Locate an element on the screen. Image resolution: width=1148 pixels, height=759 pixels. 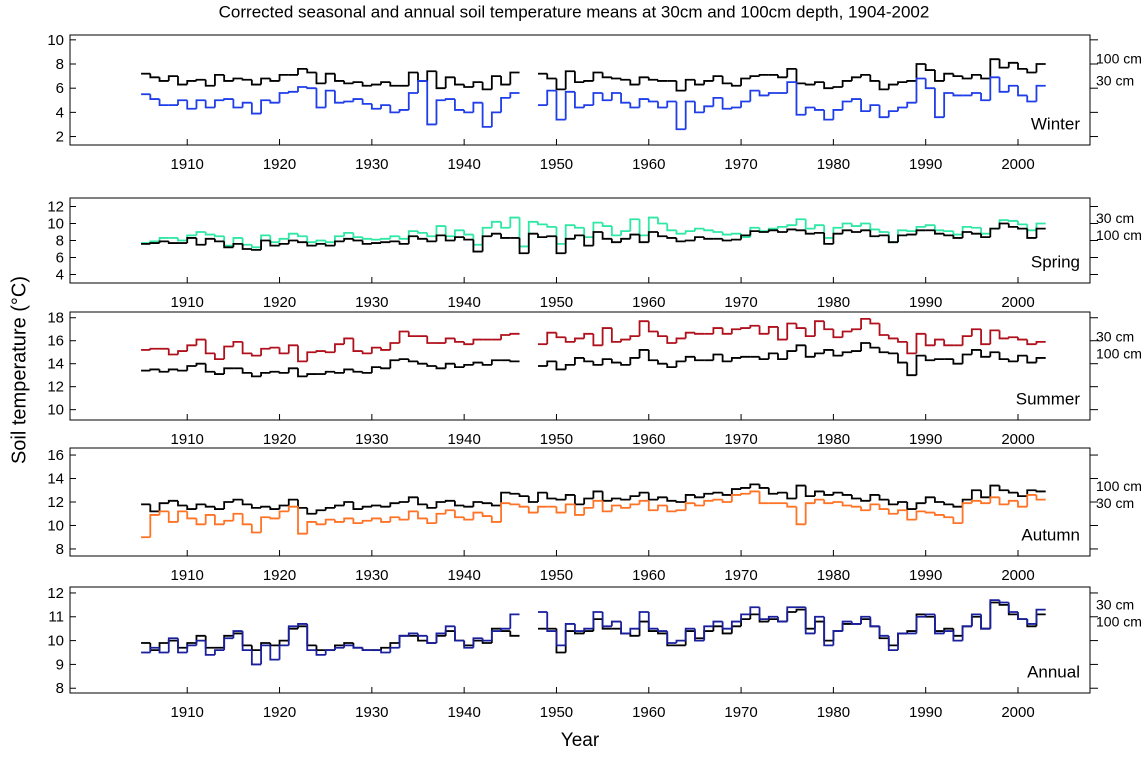
legend-label: 100 cm is located at coordinates (1119, 486).